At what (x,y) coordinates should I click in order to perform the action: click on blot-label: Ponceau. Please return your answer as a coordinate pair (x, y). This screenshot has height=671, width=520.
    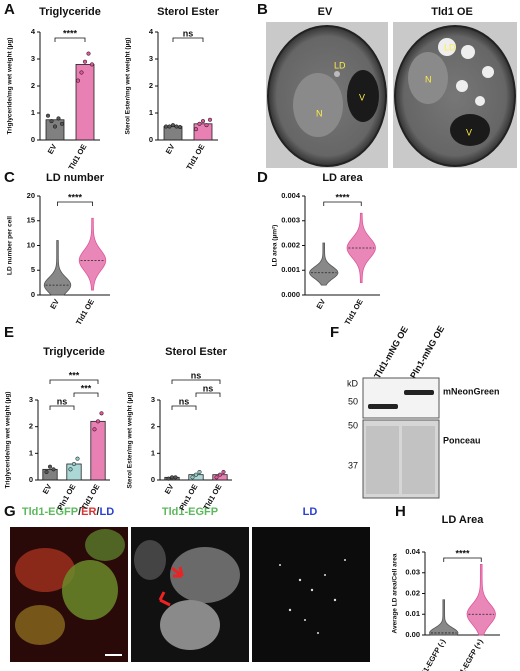
    Looking at the image, I should click on (462, 440).